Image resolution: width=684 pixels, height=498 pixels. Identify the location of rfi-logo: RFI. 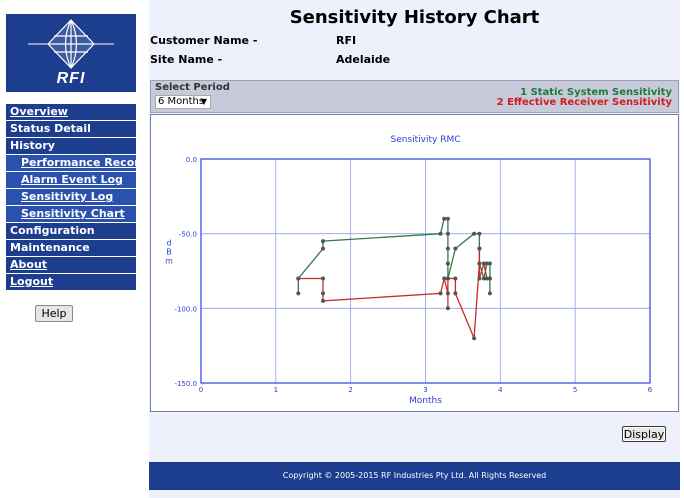
(71, 53).